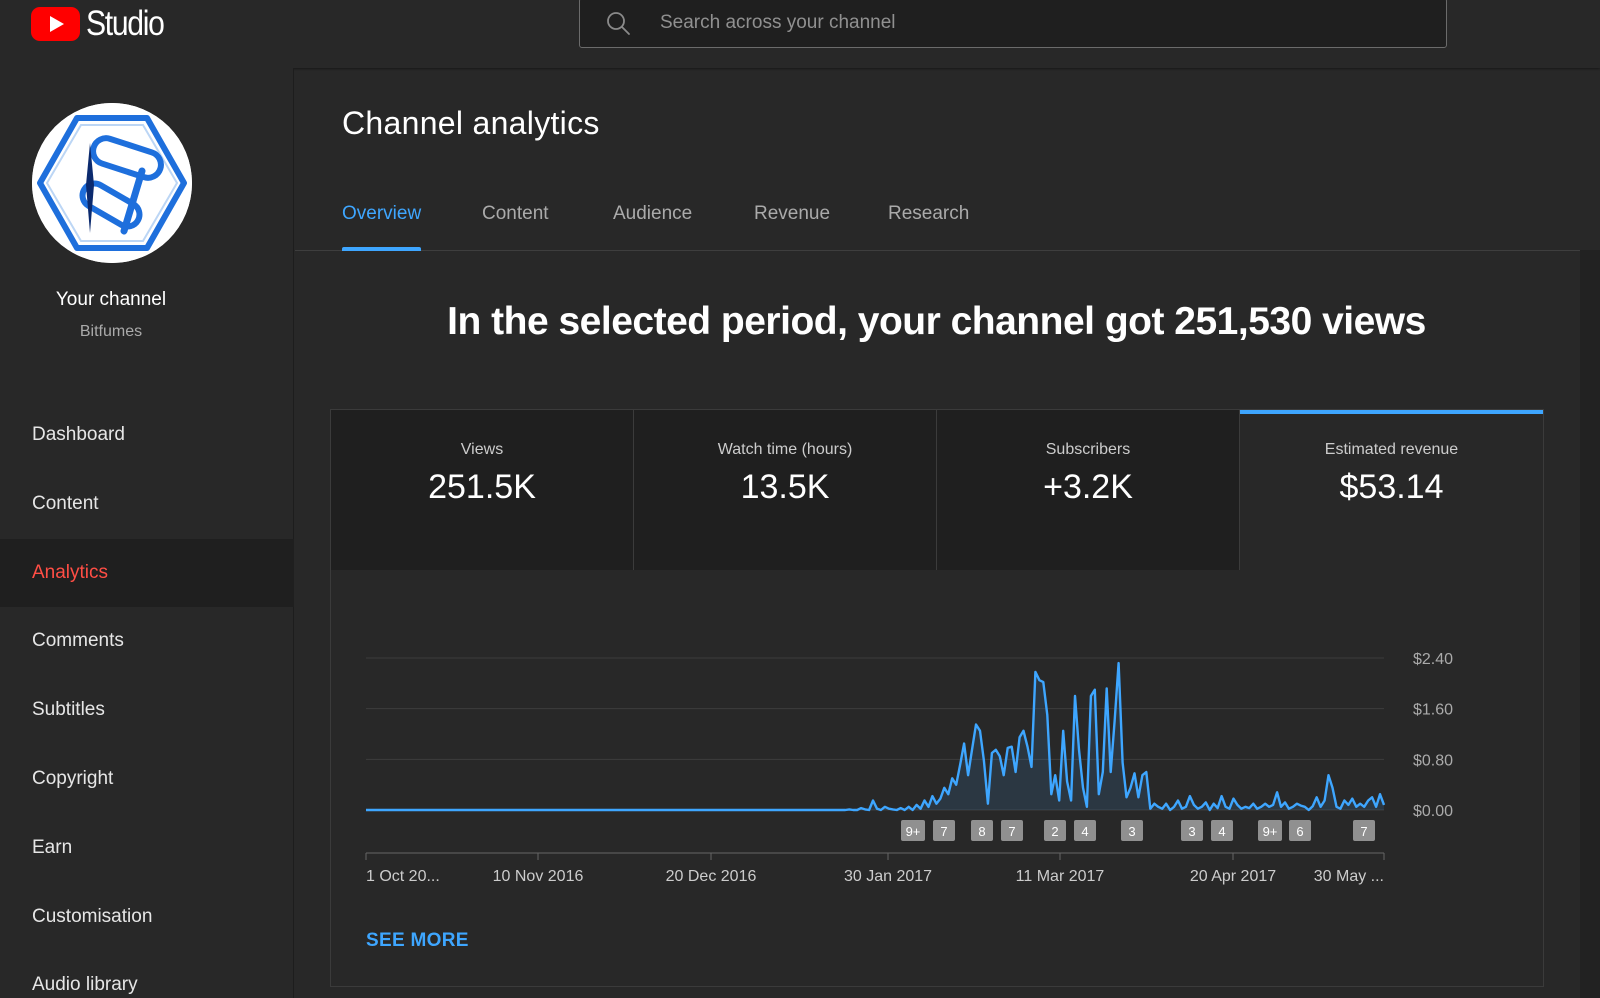 The width and height of the screenshot is (1600, 998). I want to click on sidebar-item-label: Earn, so click(52, 847).